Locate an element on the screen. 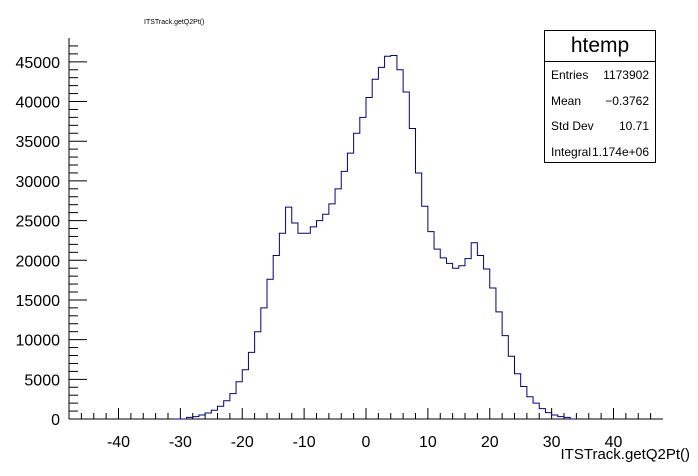 Image resolution: width=698 pixels, height=476 pixels. y-tick-label: 0 is located at coordinates (55, 420).